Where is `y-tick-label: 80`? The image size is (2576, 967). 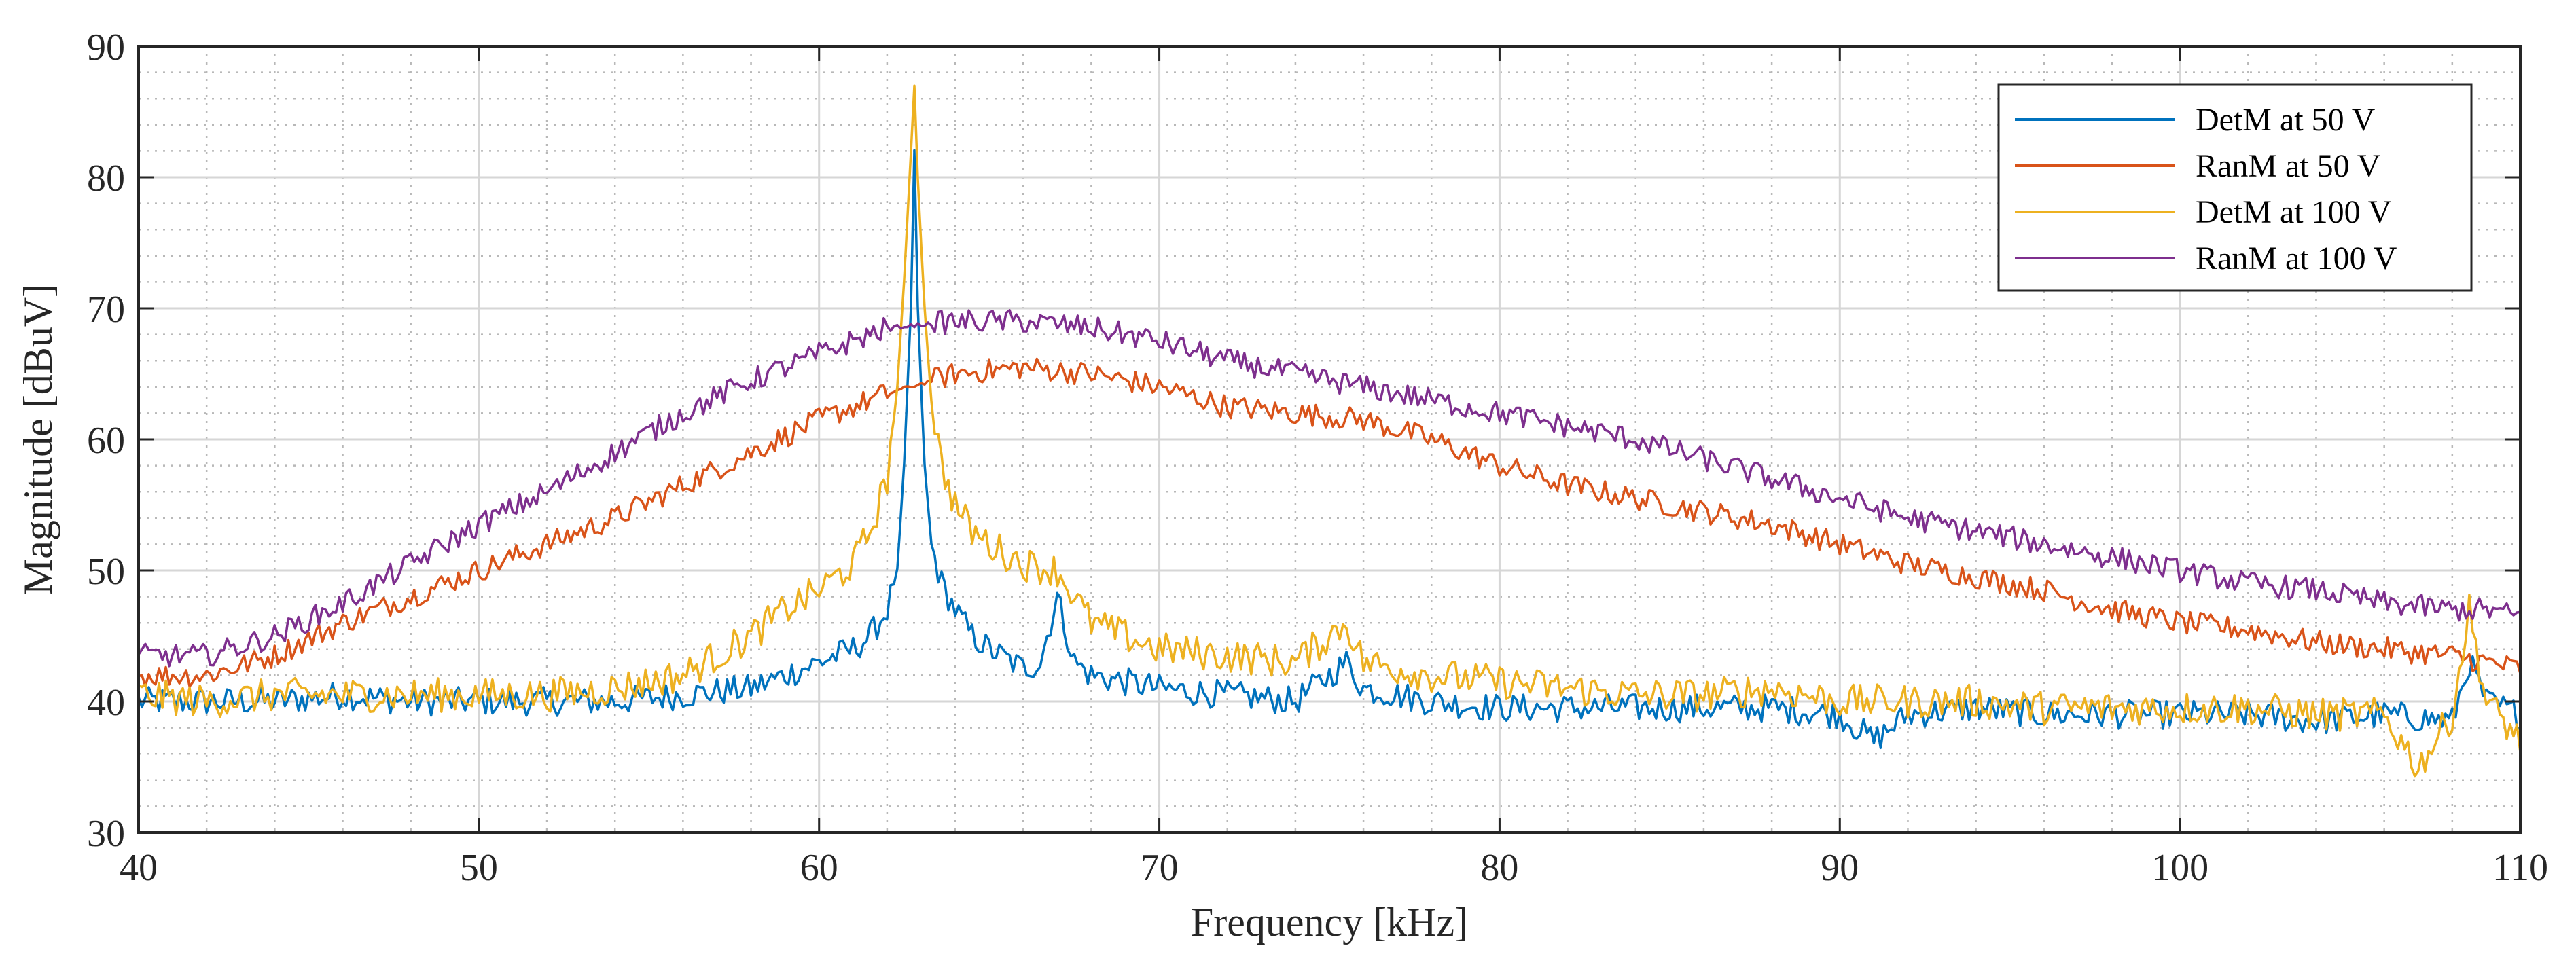
y-tick-label: 80 is located at coordinates (106, 179).